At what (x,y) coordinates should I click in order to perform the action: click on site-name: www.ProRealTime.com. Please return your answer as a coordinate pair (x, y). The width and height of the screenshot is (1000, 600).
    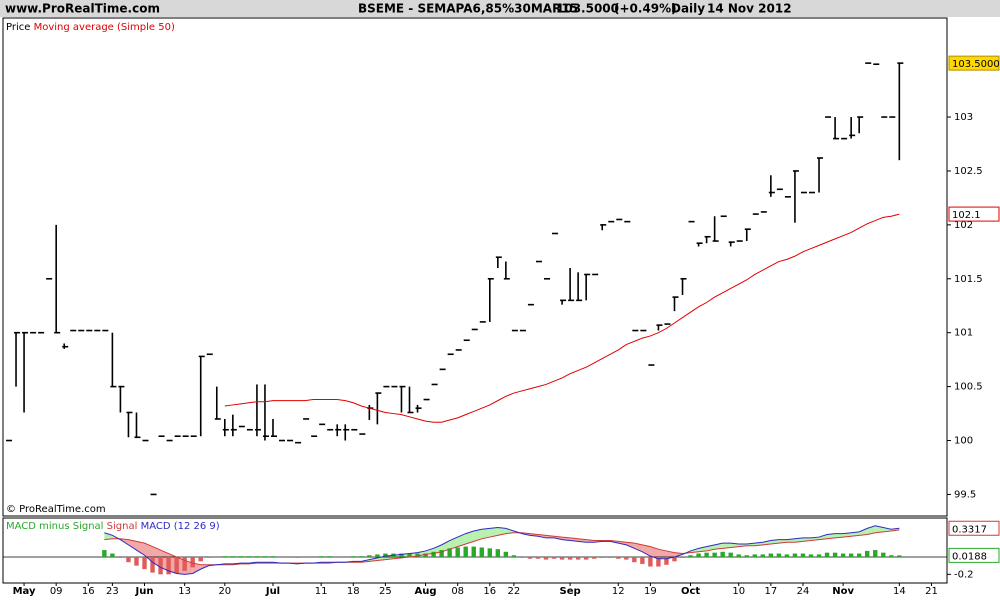
    Looking at the image, I should click on (82, 9).